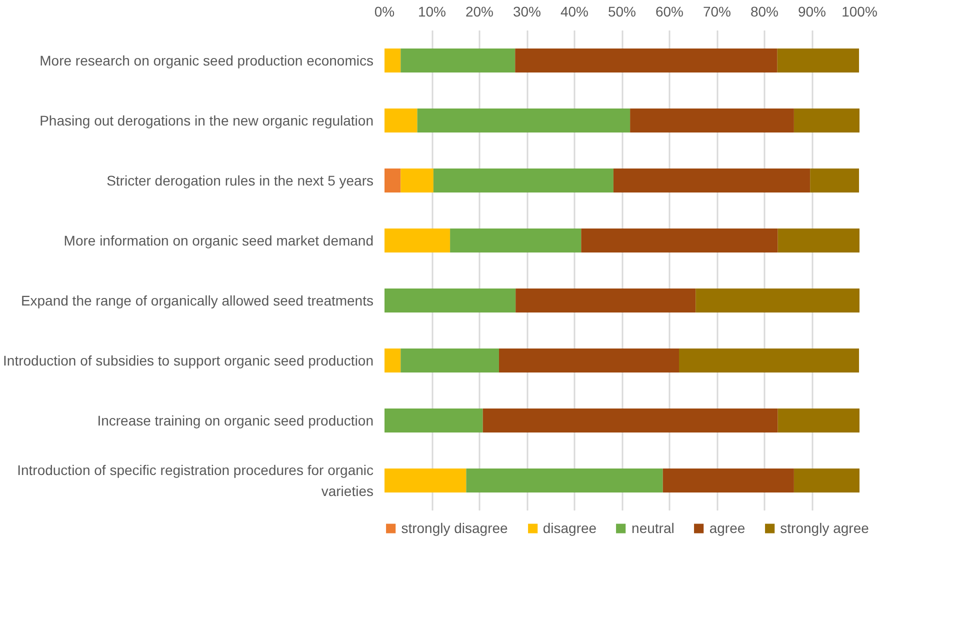 Image resolution: width=960 pixels, height=635 pixels. I want to click on y-tick-label: More information on organic seed market demand, so click(219, 240).